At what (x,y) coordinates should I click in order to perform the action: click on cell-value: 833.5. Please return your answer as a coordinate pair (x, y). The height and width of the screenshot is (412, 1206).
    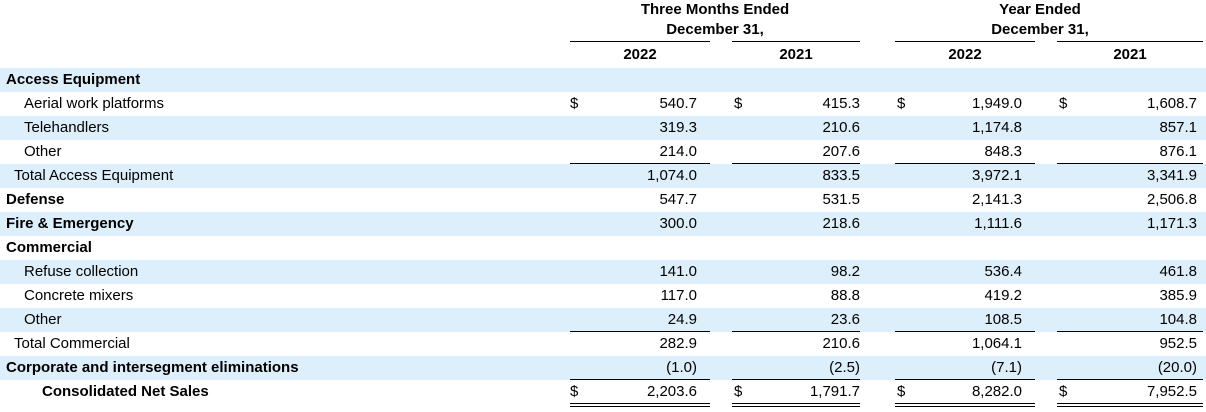
    Looking at the image, I should click on (841, 175).